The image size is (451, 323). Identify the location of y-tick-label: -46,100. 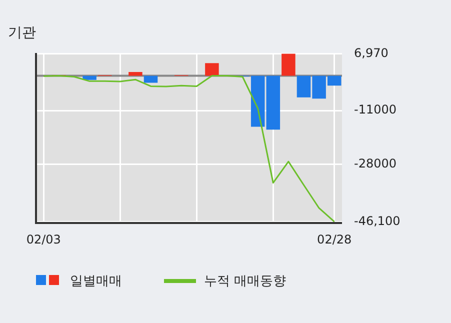
(377, 221).